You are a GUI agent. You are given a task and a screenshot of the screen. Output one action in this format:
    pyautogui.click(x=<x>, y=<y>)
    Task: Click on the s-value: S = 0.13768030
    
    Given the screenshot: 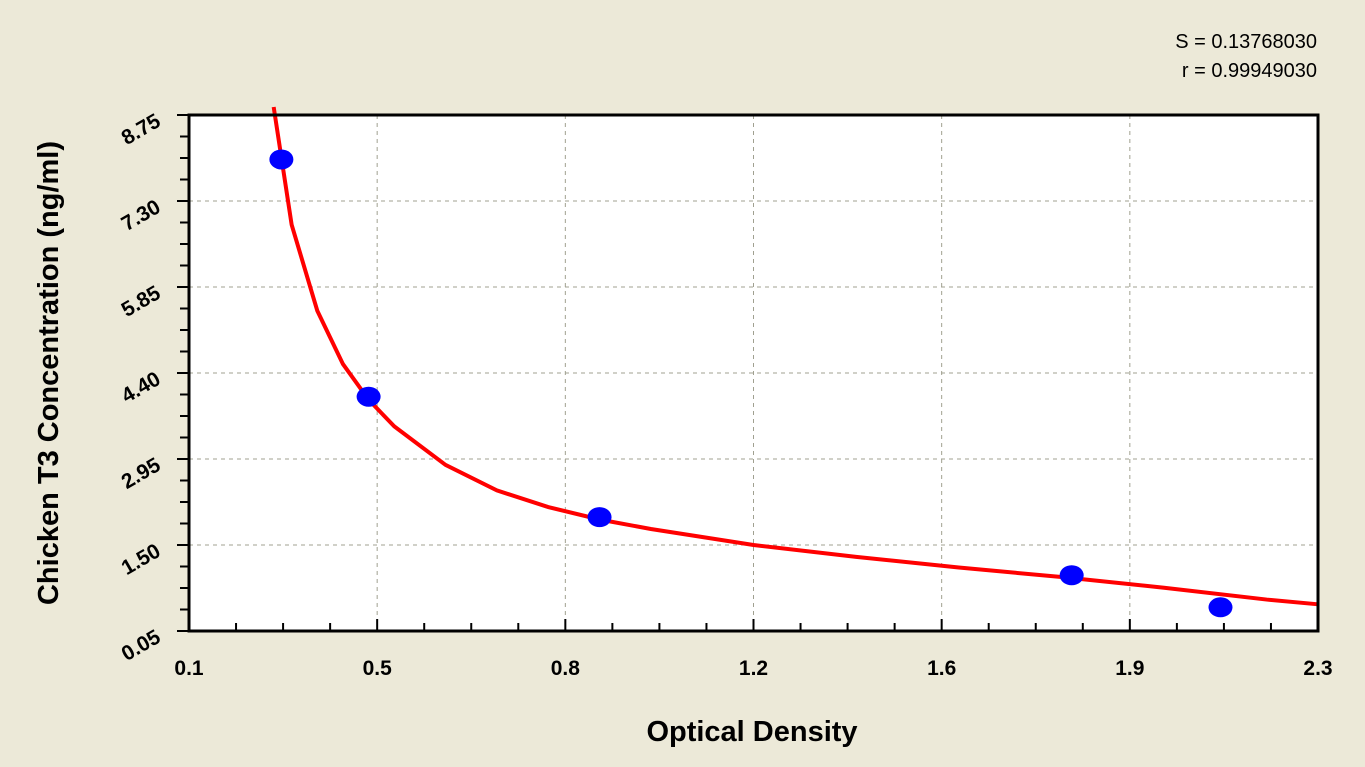 What is the action you would take?
    pyautogui.click(x=1246, y=42)
    